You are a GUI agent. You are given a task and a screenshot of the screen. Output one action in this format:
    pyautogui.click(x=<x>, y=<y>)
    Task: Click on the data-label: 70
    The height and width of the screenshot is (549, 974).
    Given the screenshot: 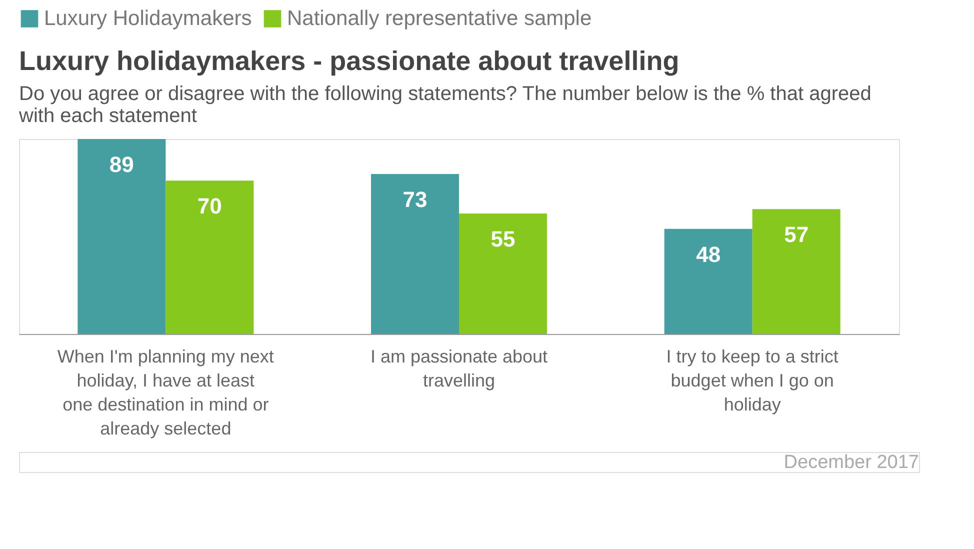 What is the action you would take?
    pyautogui.click(x=209, y=206)
    